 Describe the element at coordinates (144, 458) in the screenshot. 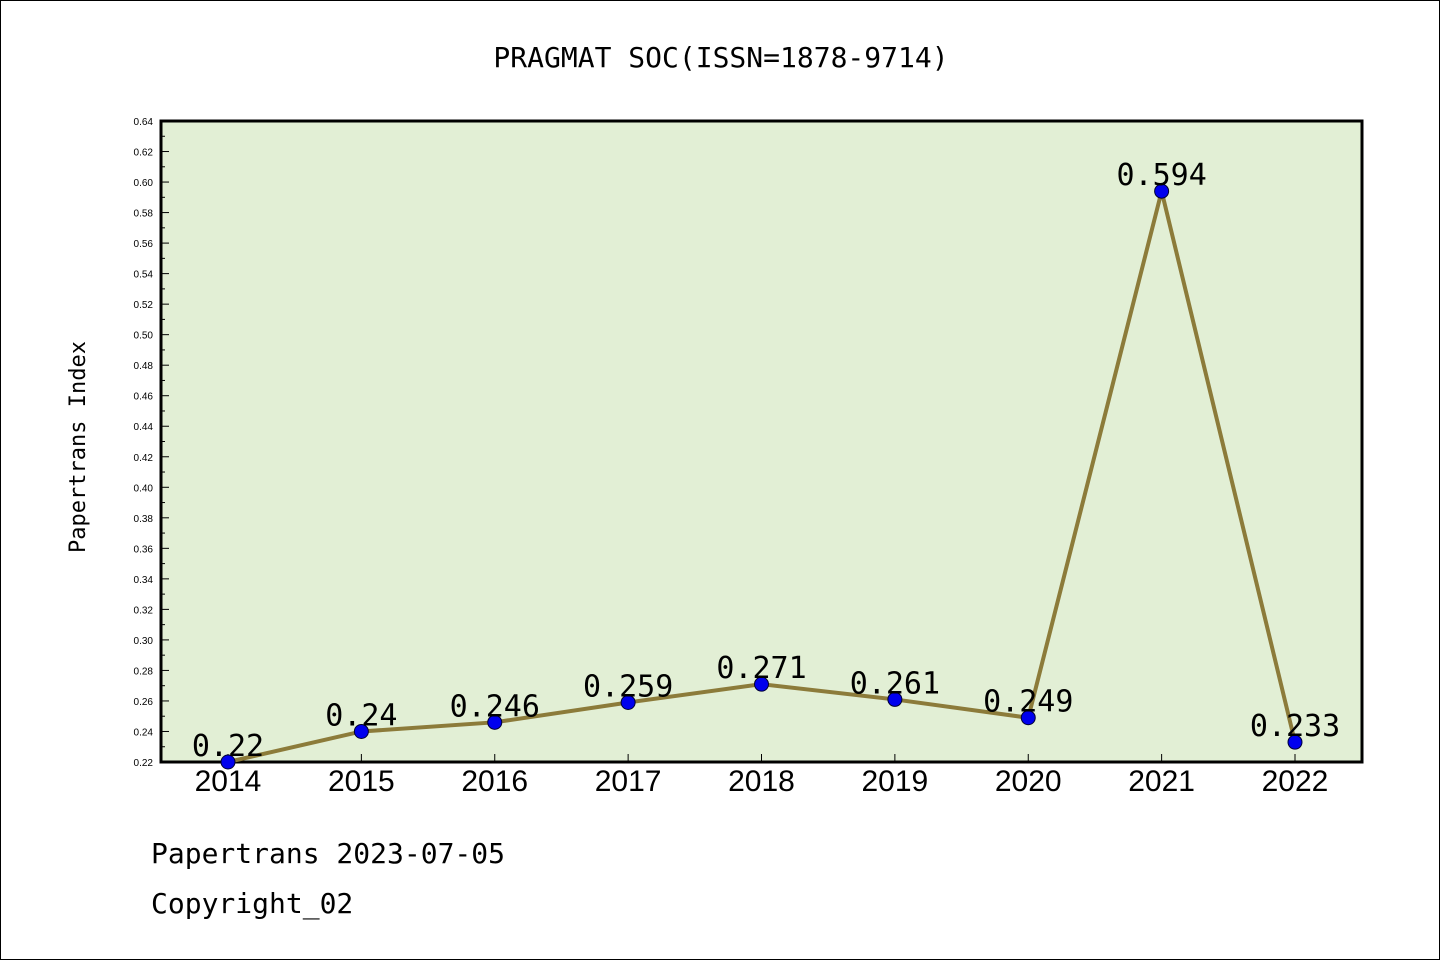

I see `y-tick-label: 0.42` at that location.